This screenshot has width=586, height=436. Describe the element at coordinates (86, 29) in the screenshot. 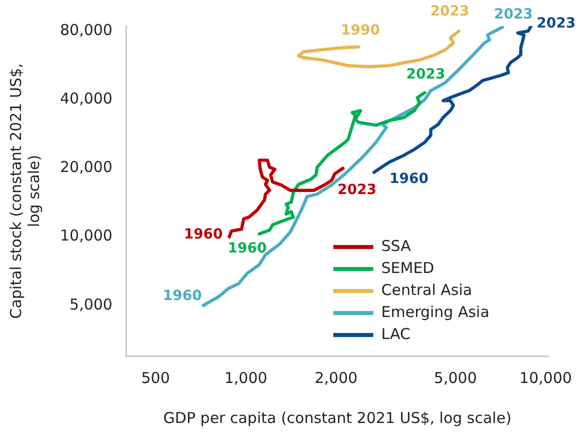

I see `y-tick-label: 80,000` at that location.